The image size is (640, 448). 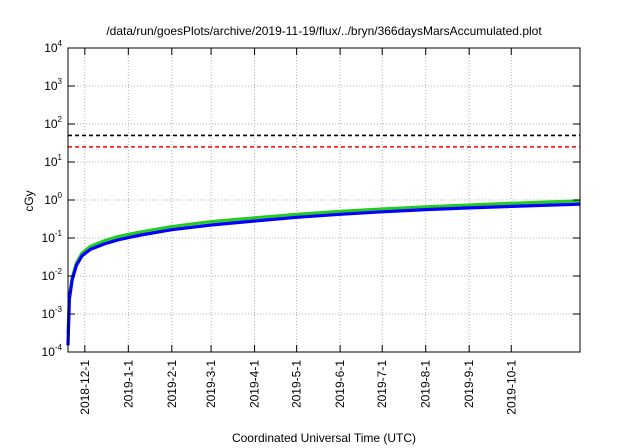 I want to click on y-tick-label: 10⁻³, so click(x=52, y=313).